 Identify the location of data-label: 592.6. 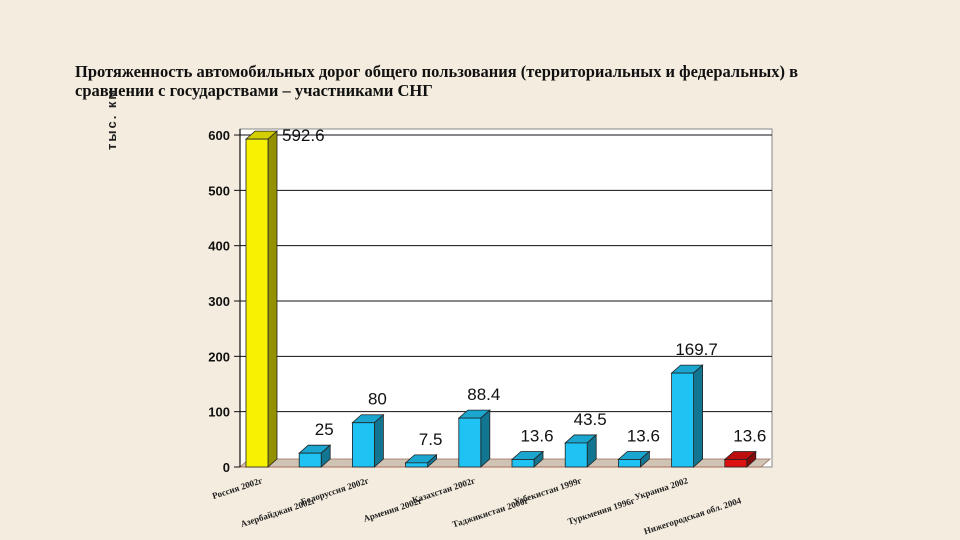
(303, 135).